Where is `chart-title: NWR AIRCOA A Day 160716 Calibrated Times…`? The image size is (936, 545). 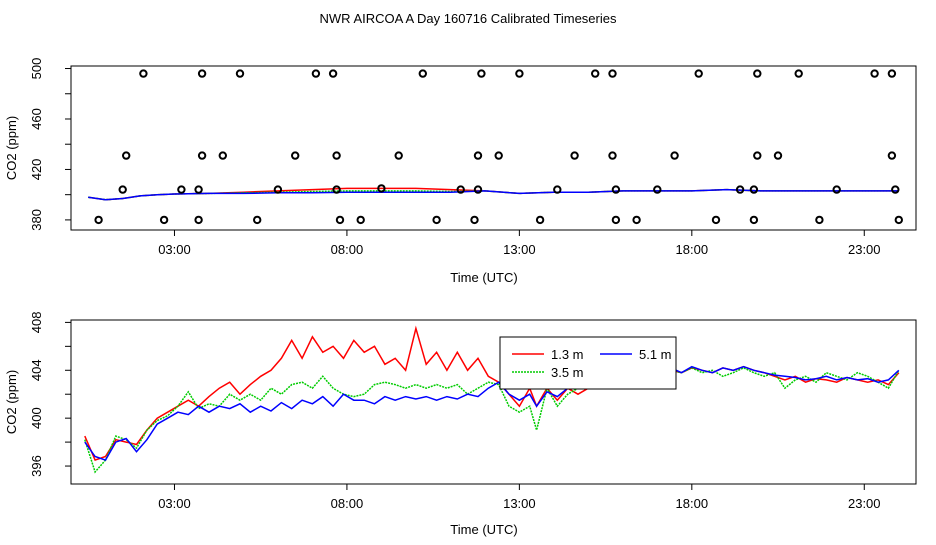 chart-title: NWR AIRCOA A Day 160716 Calibrated Times… is located at coordinates (468, 18).